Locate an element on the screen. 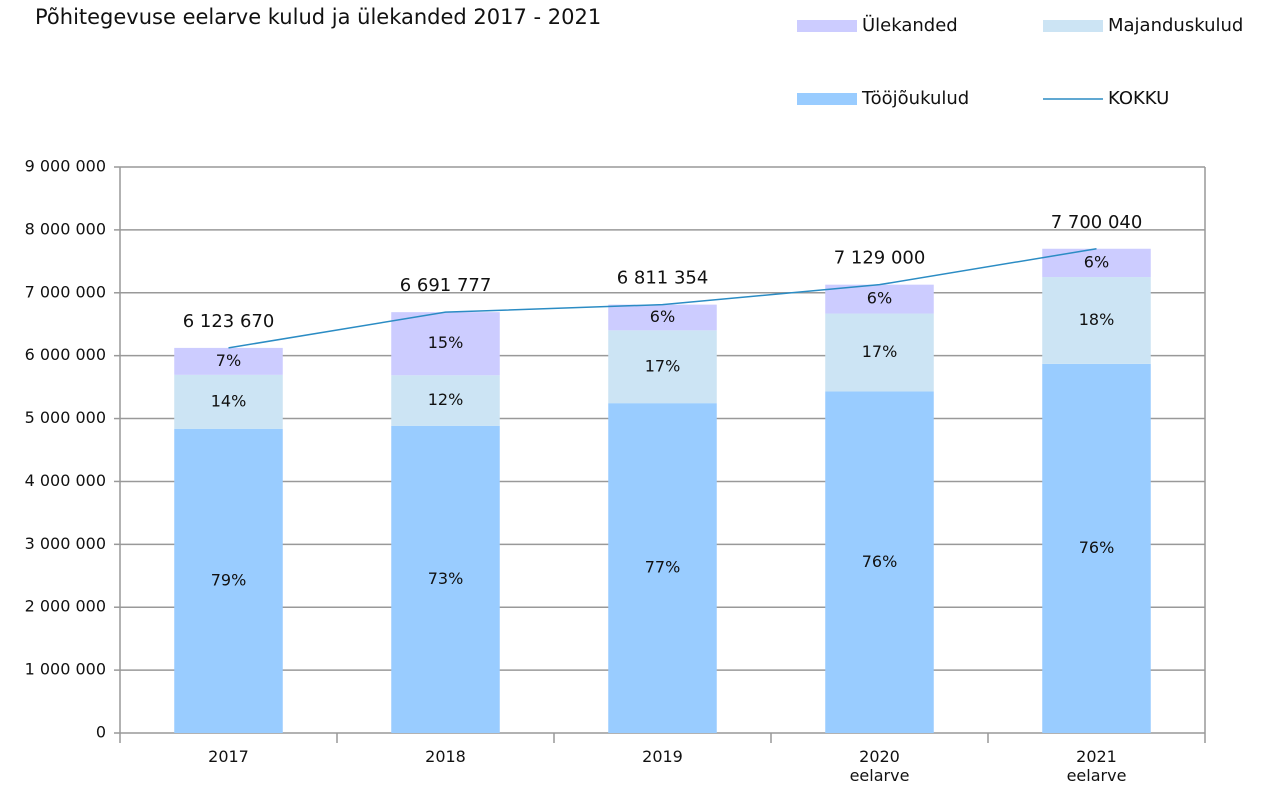 The image size is (1264, 793). data-label: 77% is located at coordinates (663, 567).